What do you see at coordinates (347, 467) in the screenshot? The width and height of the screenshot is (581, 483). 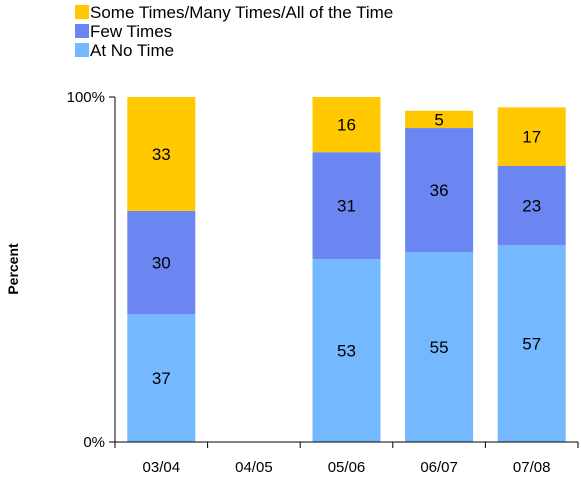 I see `x-tick-label-05-06: 05/06` at bounding box center [347, 467].